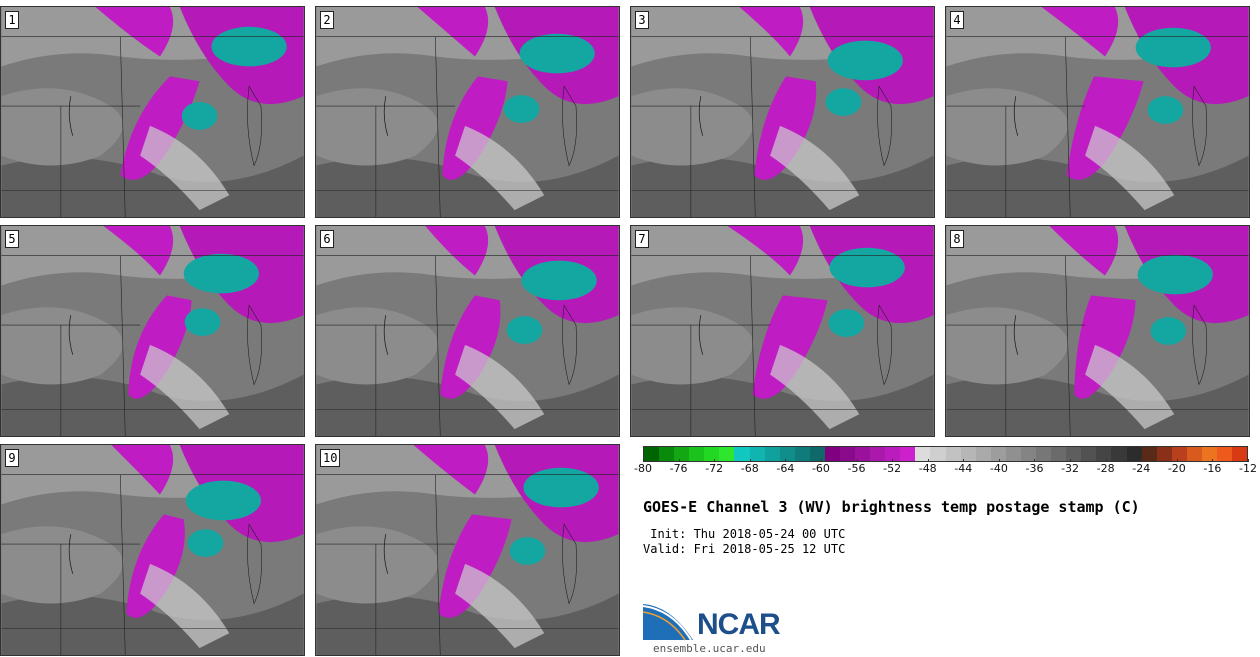  I want to click on panel-number-label: 2, so click(327, 20).